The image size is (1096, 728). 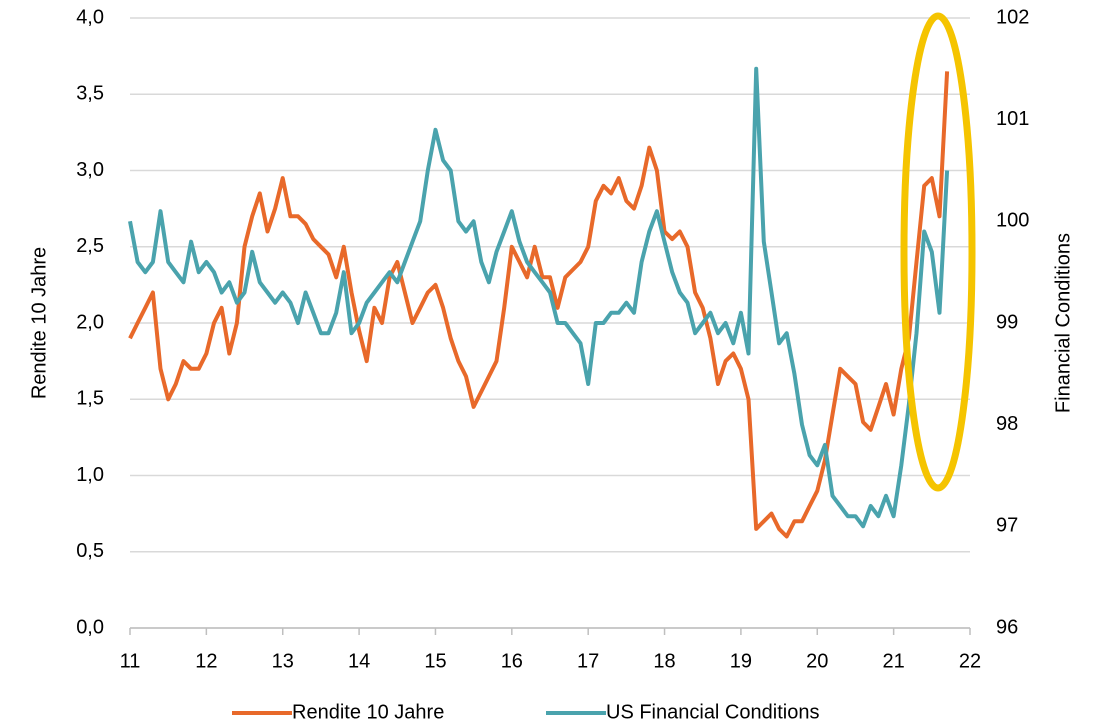 I want to click on x-tick-label: 14, so click(x=359, y=661).